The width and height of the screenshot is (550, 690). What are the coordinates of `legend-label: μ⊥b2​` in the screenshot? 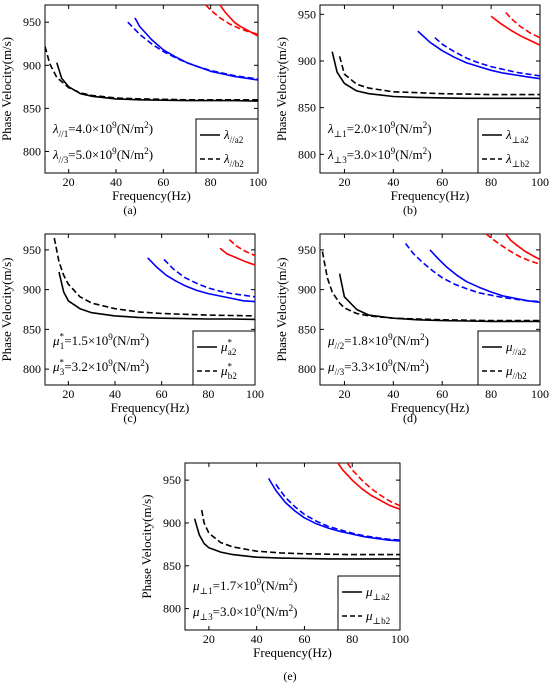 It's located at (378, 617).